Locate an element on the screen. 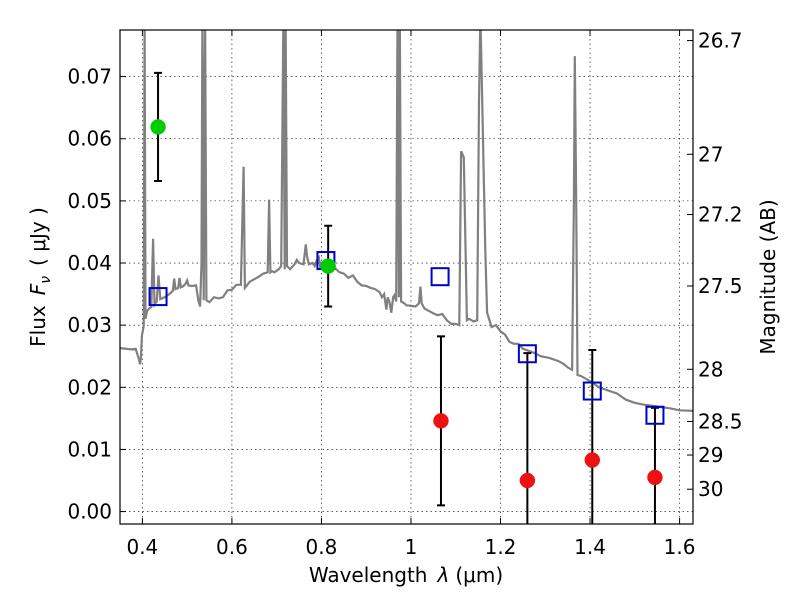 The width and height of the screenshot is (800, 600). y-tick-label: 0.01 is located at coordinates (89, 449).